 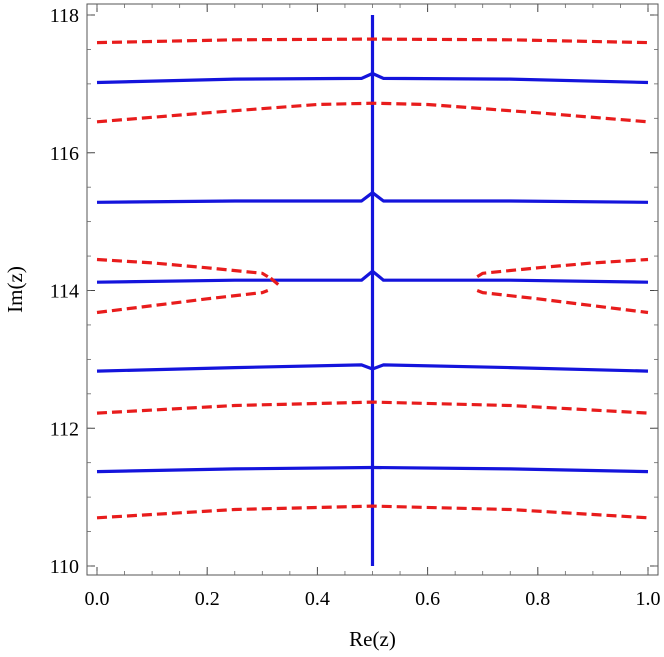 What do you see at coordinates (207, 599) in the screenshot?
I see `x-tick-label: 0.2` at bounding box center [207, 599].